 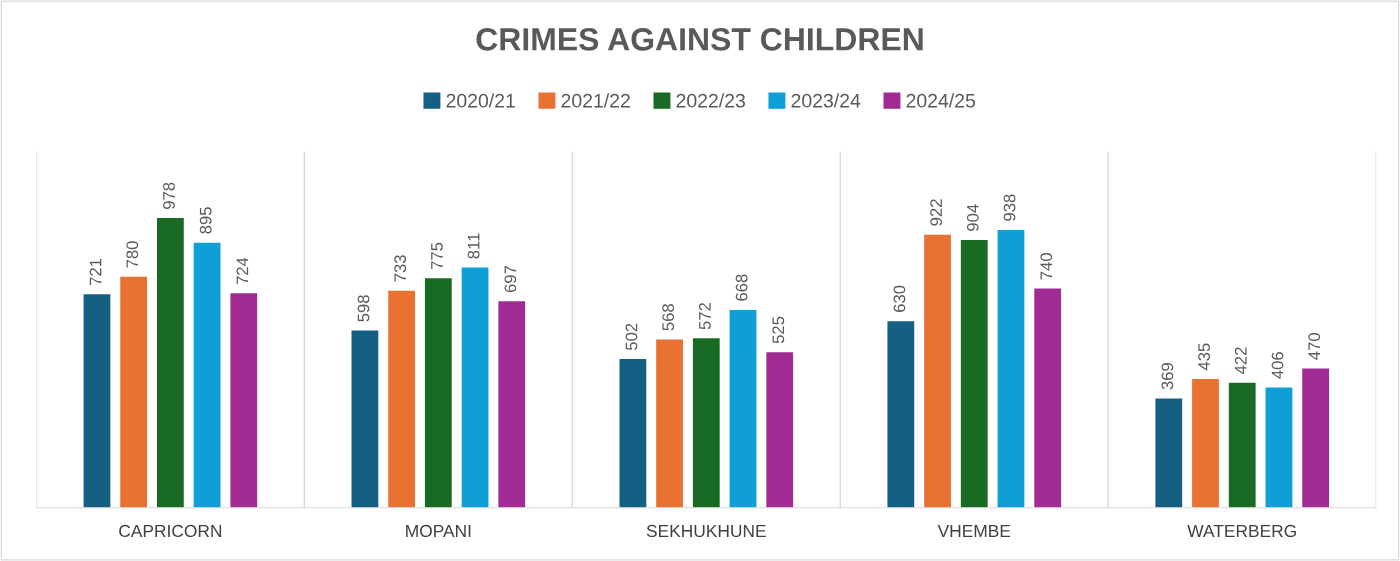 I want to click on data-label: 978, so click(x=169, y=195).